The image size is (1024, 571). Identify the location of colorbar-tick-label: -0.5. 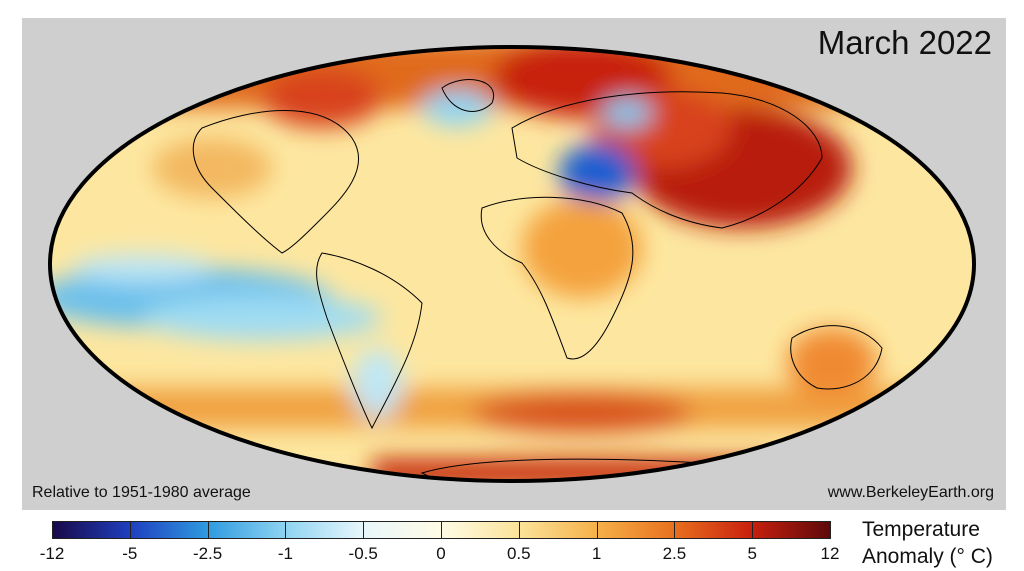
(363, 553).